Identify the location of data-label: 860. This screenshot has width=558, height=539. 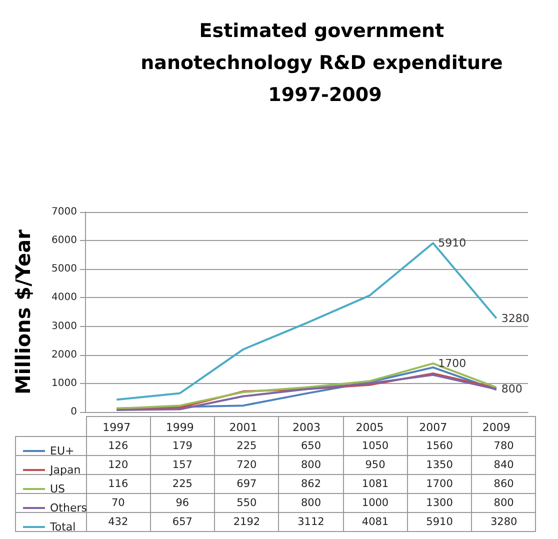
(504, 484).